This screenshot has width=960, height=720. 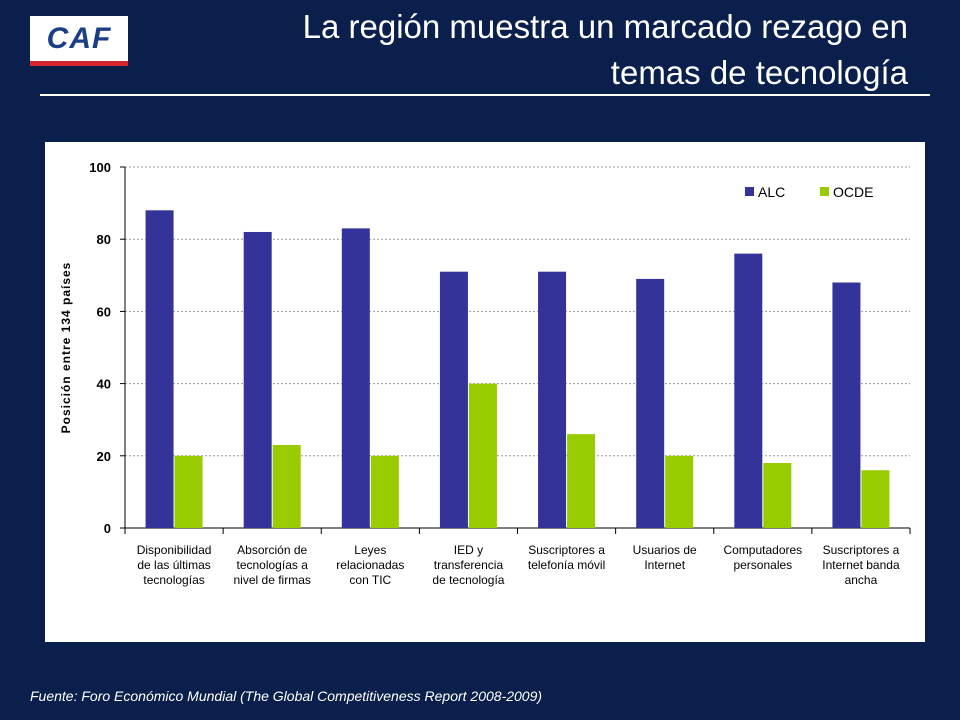 What do you see at coordinates (762, 565) in the screenshot?
I see `x-tick-label: personales` at bounding box center [762, 565].